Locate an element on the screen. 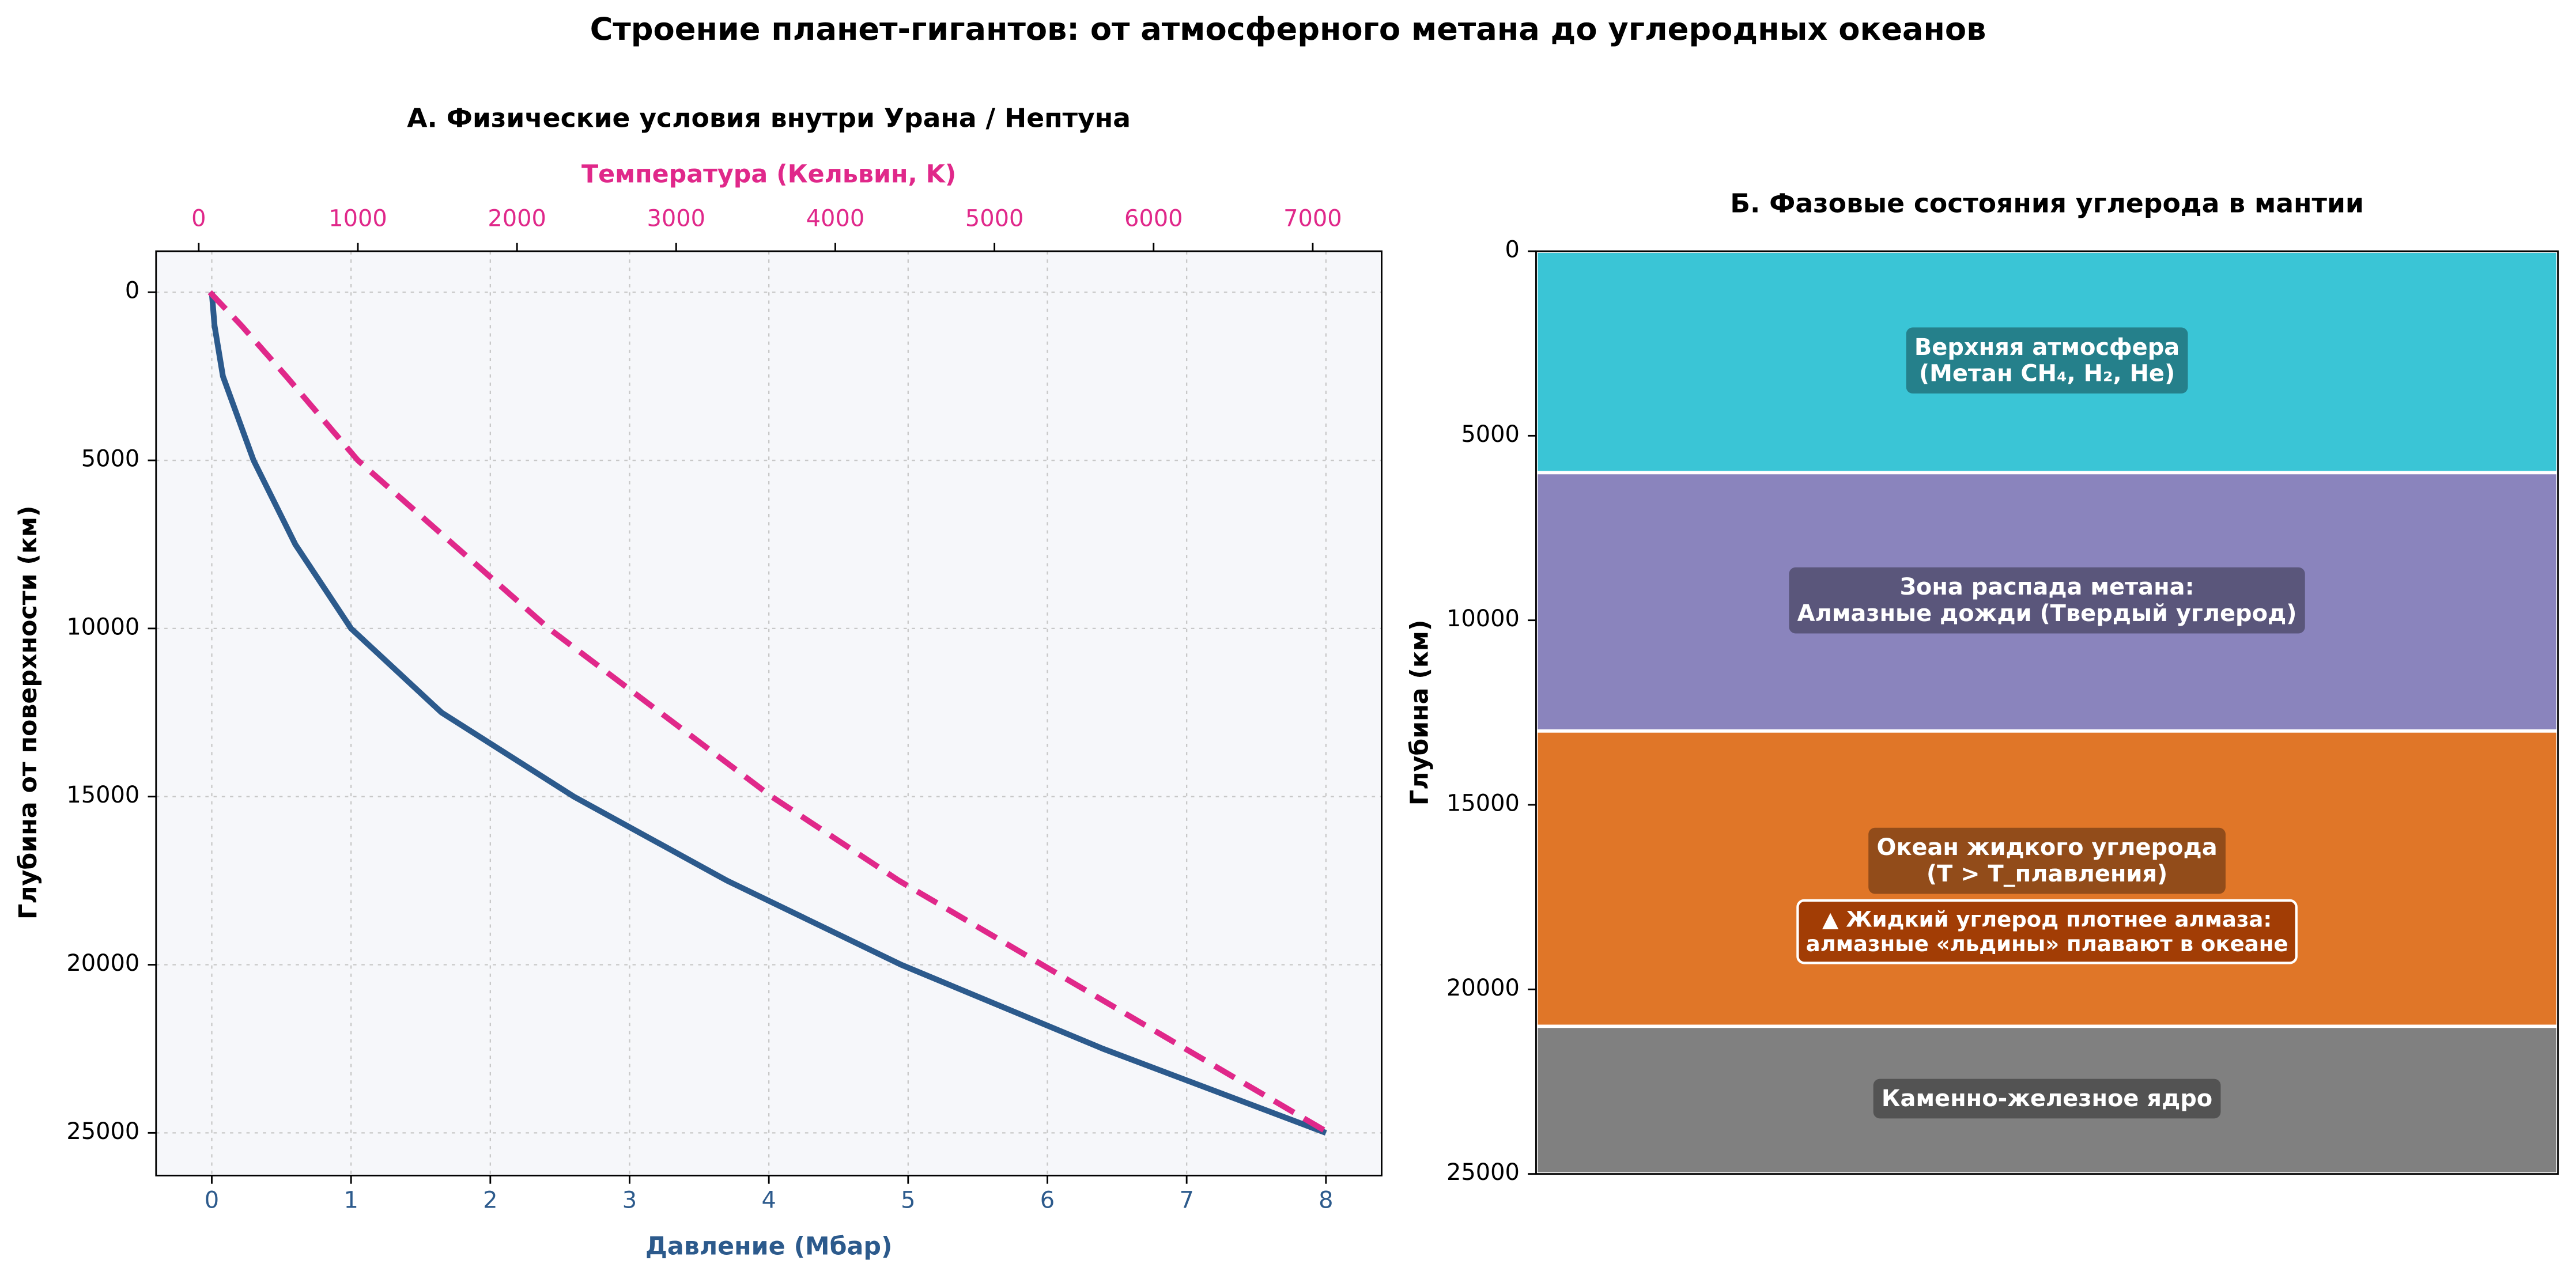 Image resolution: width=2576 pixels, height=1279 pixels. layer-label: Верхняя атмосфера(Метан CH₄, H₂, He) is located at coordinates (2047, 360).